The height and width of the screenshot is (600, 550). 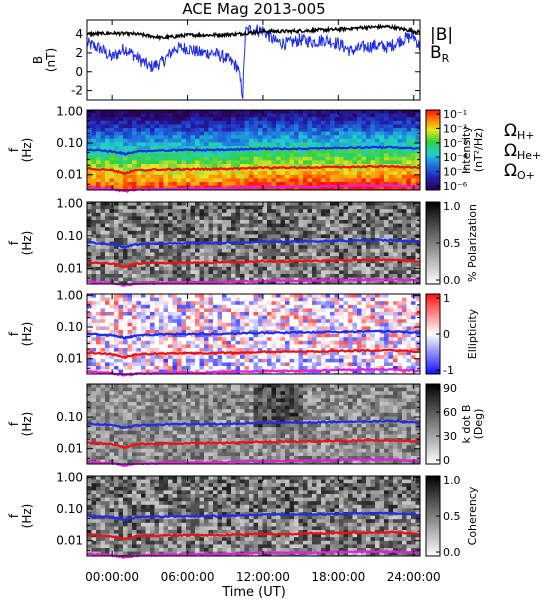 What do you see at coordinates (69, 295) in the screenshot?
I see `ellipticity-ytick-label: 1.00` at bounding box center [69, 295].